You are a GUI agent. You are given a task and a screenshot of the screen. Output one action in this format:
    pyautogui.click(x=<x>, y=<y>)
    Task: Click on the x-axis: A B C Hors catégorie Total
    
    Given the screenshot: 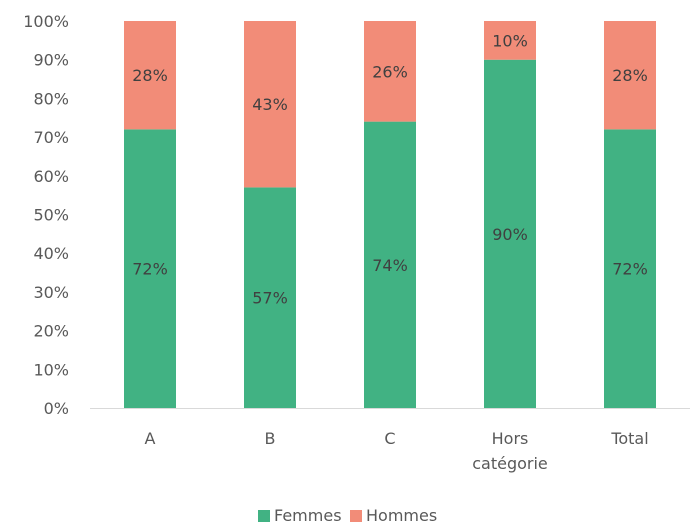 What is the action you would take?
    pyautogui.click(x=390, y=440)
    